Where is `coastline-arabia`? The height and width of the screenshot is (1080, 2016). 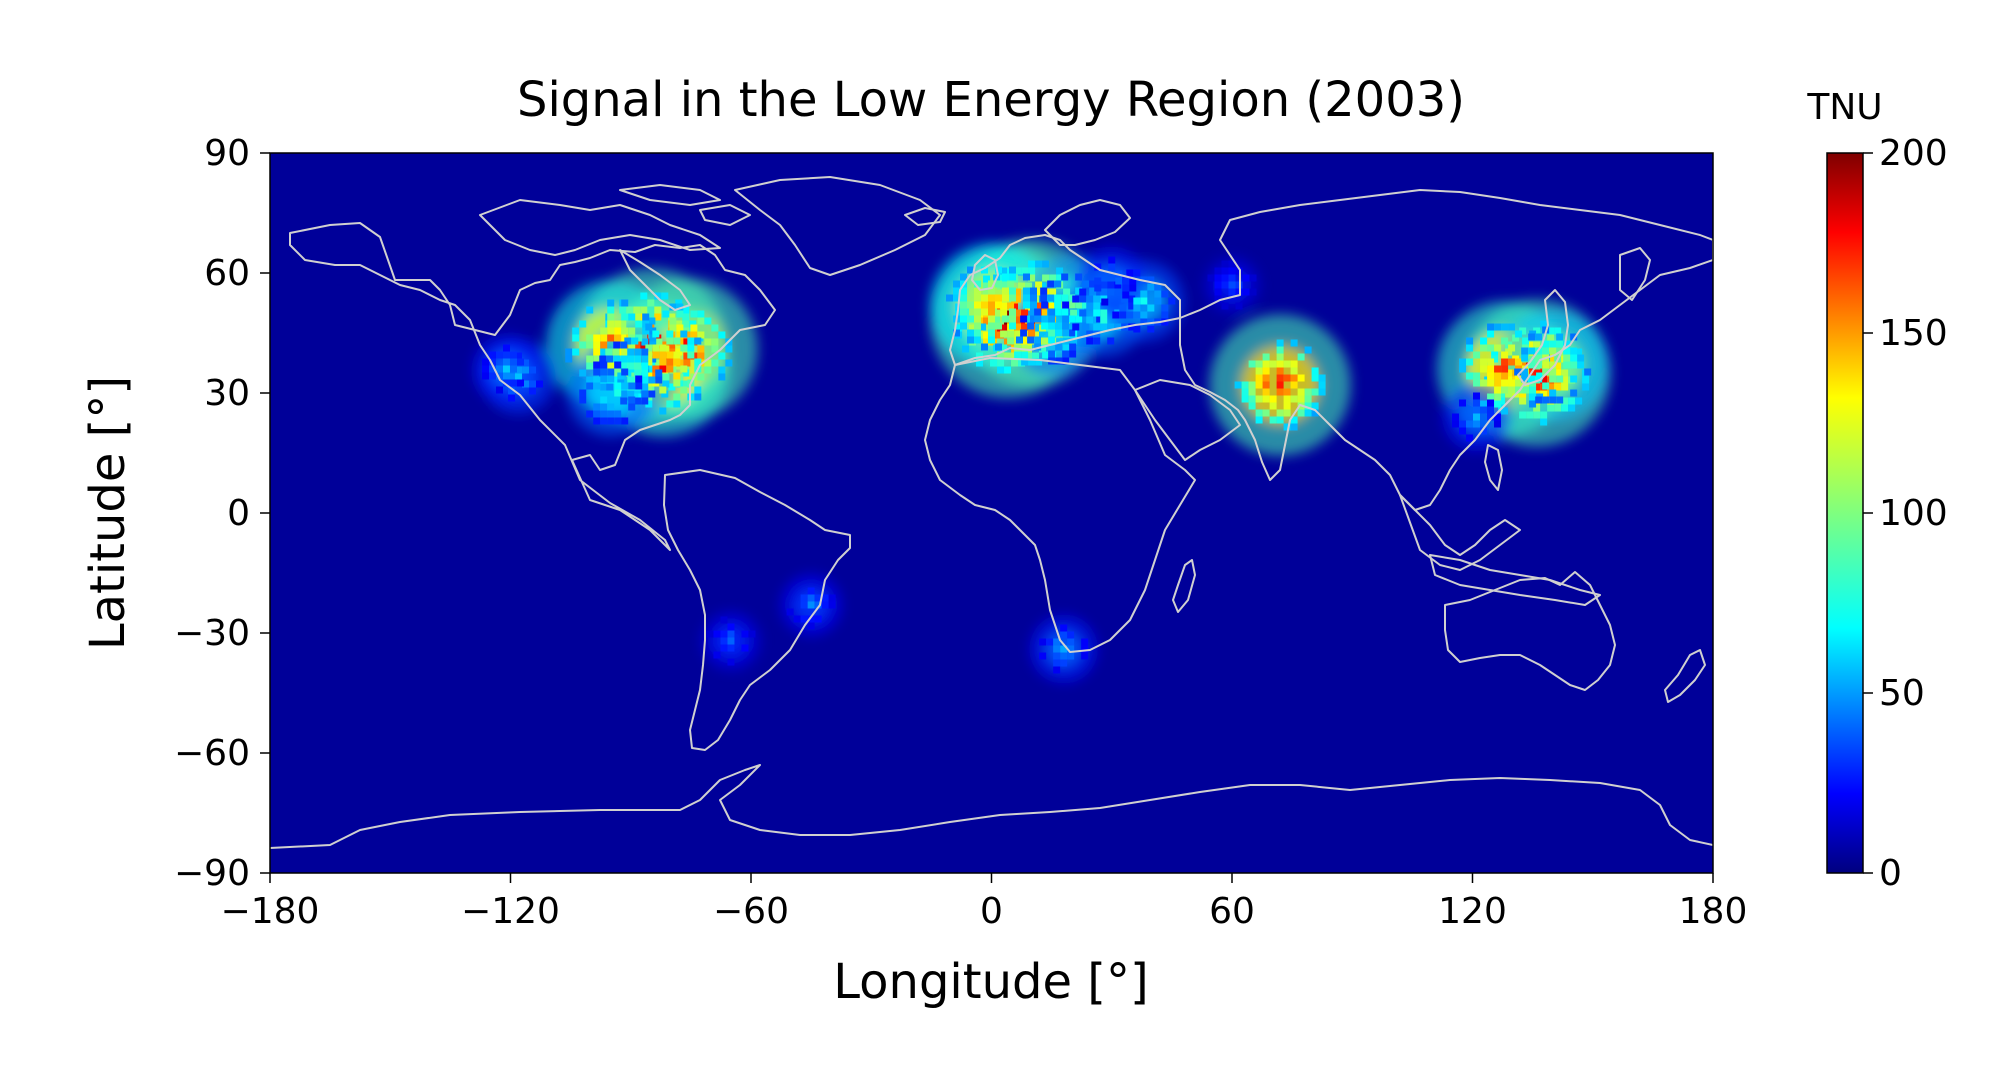 coastline-arabia is located at coordinates (1187, 420).